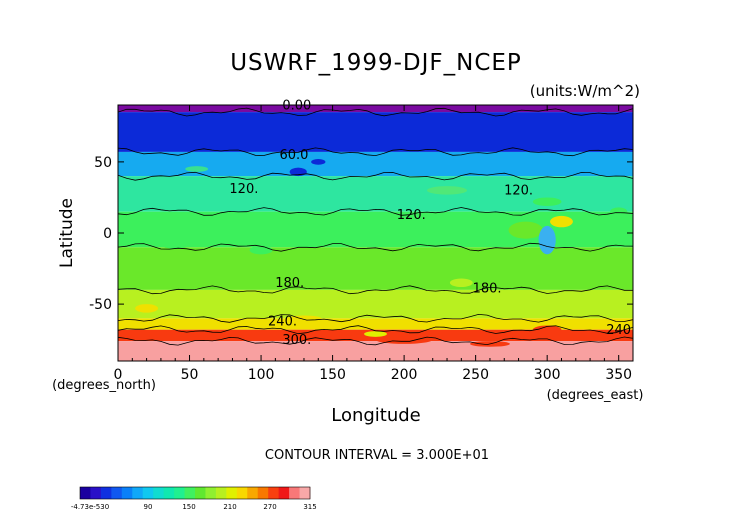  I want to click on units-label: (units:W/m^2), so click(585, 91).